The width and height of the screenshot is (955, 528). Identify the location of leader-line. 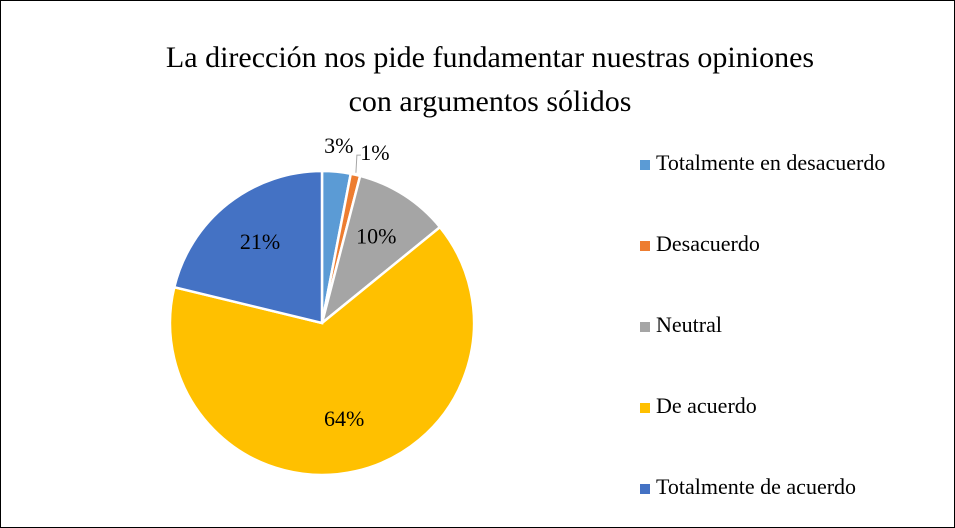
(358, 163).